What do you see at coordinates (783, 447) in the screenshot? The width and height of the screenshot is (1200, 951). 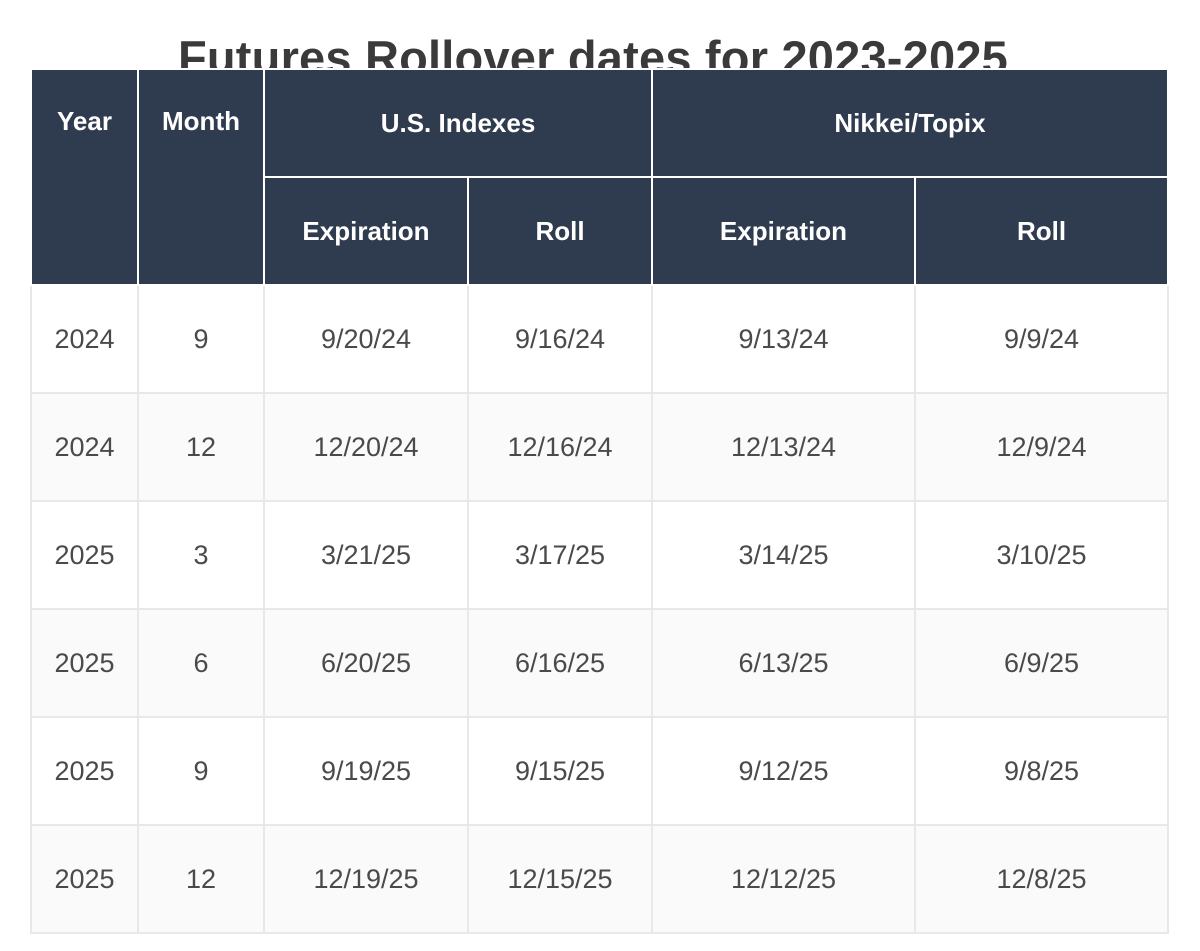 I see `cell-nk-expiration: 12/13/24` at bounding box center [783, 447].